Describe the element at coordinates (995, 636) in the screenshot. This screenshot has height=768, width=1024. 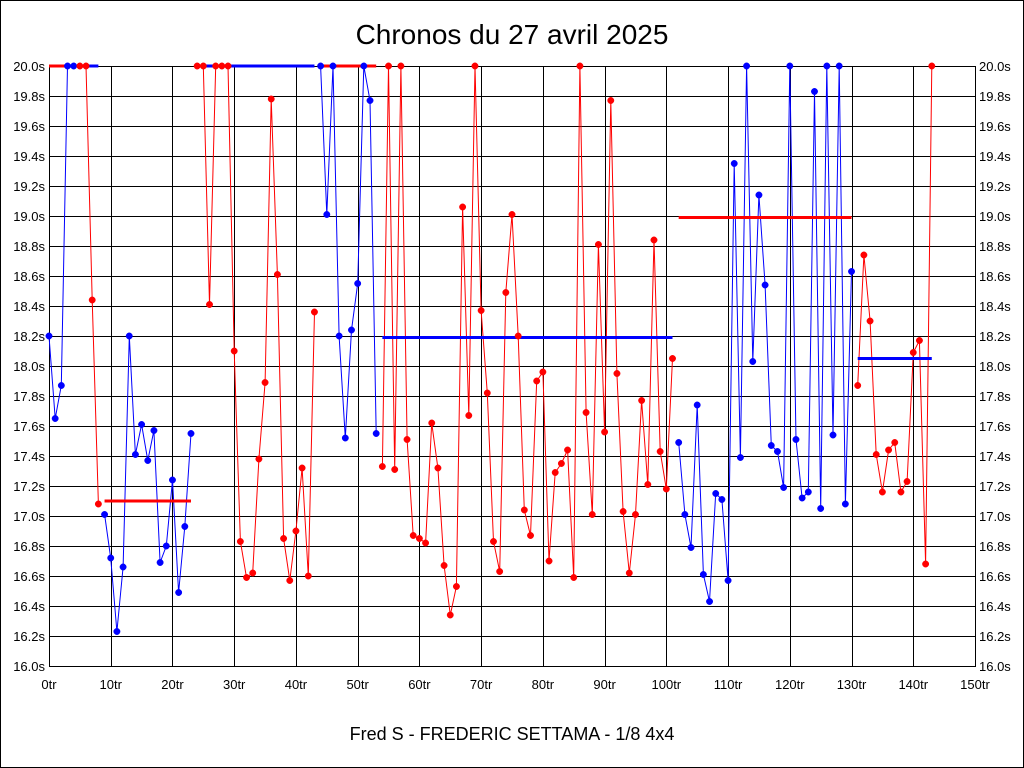
I see `y-tick-label-right: 16.2s` at that location.